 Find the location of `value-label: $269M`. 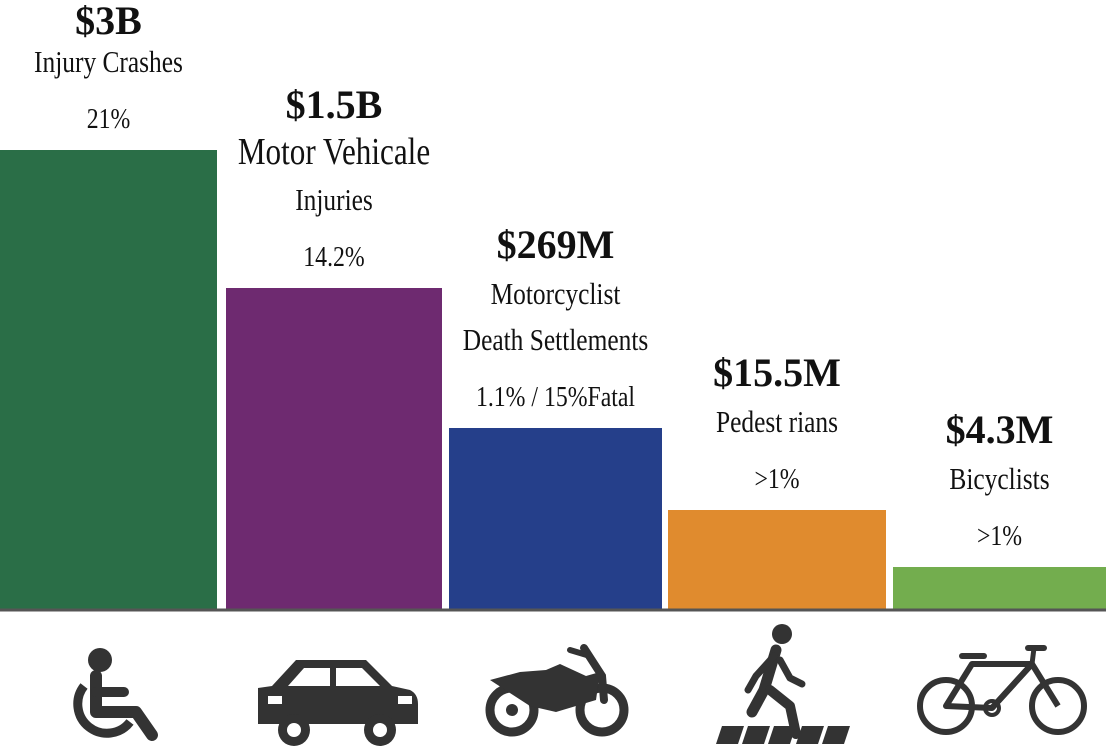

value-label: $269M is located at coordinates (556, 244).